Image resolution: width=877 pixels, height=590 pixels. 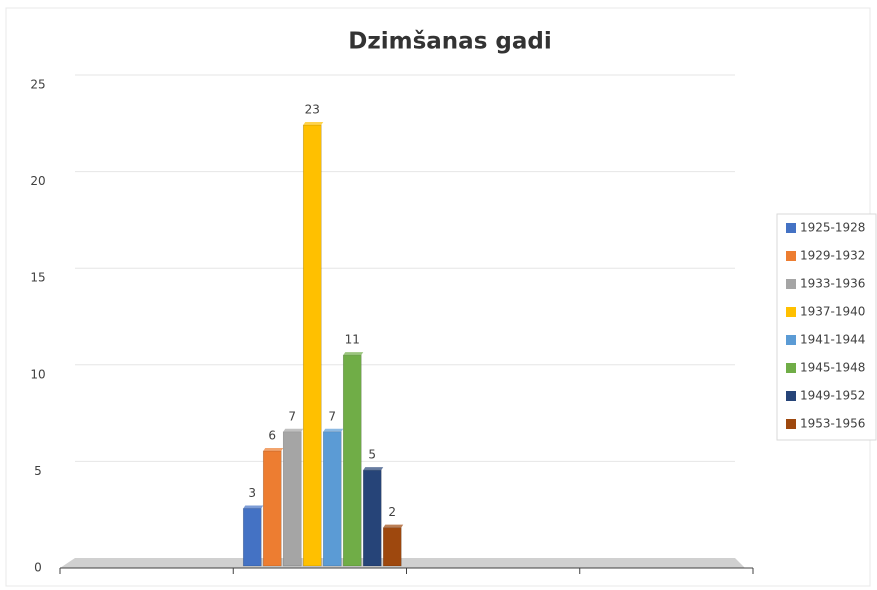 What do you see at coordinates (352, 340) in the screenshot?
I see `data-label: 11` at bounding box center [352, 340].